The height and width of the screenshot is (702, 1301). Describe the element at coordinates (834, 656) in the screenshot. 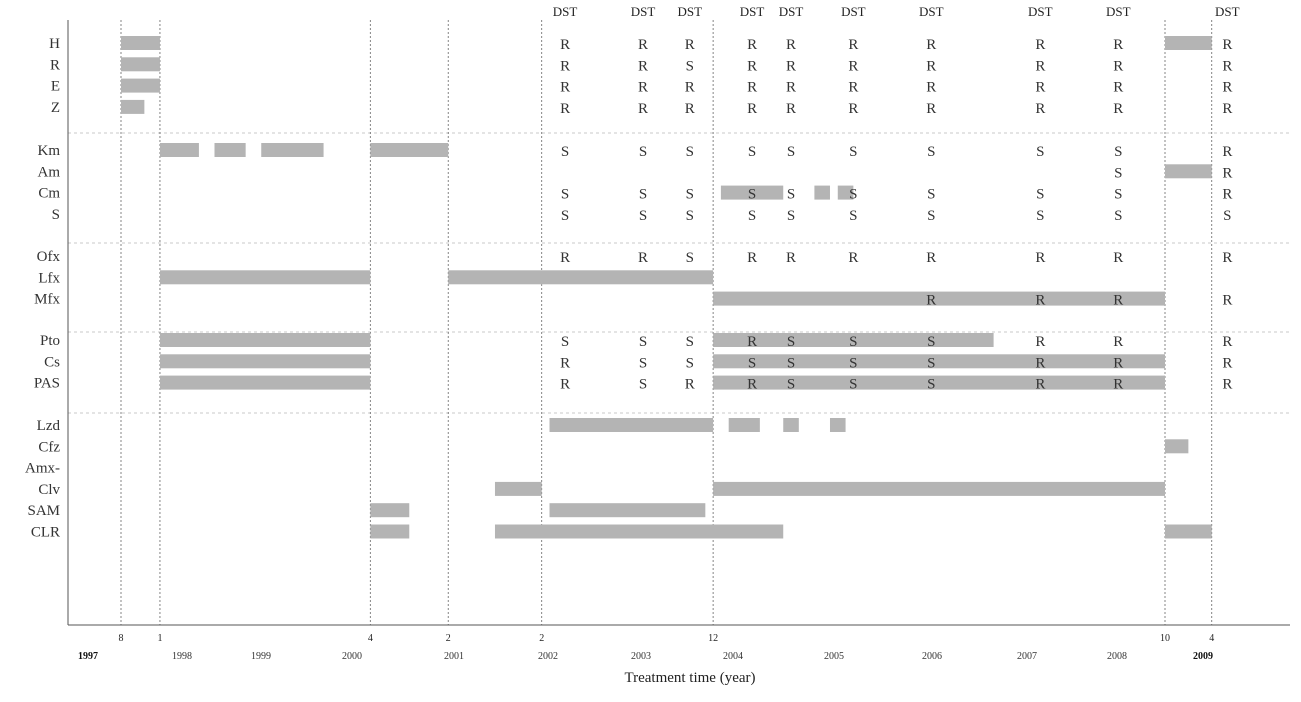

I see `year-tick-label: 2005` at that location.